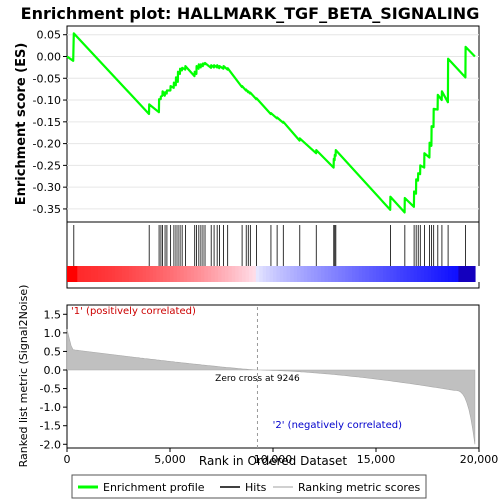  Describe the element at coordinates (47, 122) in the screenshot. I see `es-tick-label: -0.15` at that location.